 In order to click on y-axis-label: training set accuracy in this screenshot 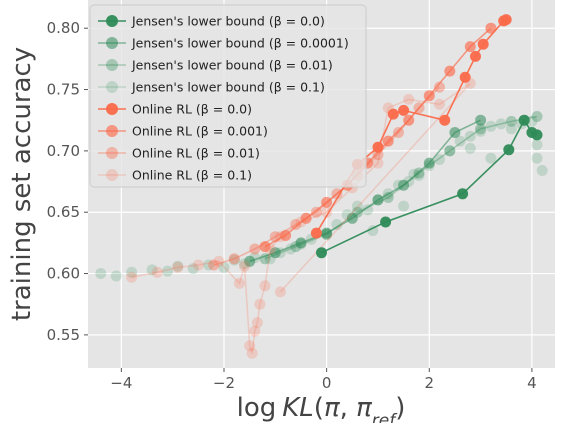, I will do `click(22, 184)`.